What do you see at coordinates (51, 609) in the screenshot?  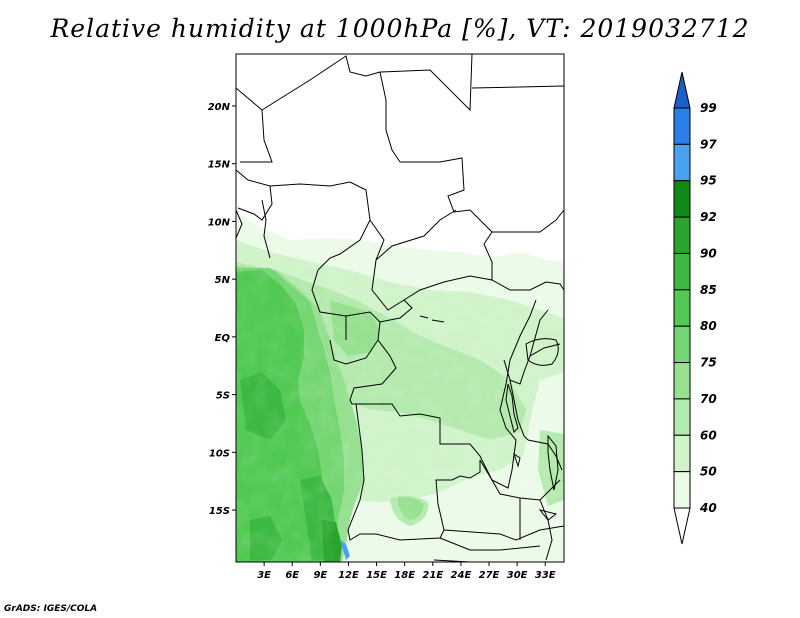 I see `footer-credit: GrADS: IGES/COLA` at bounding box center [51, 609].